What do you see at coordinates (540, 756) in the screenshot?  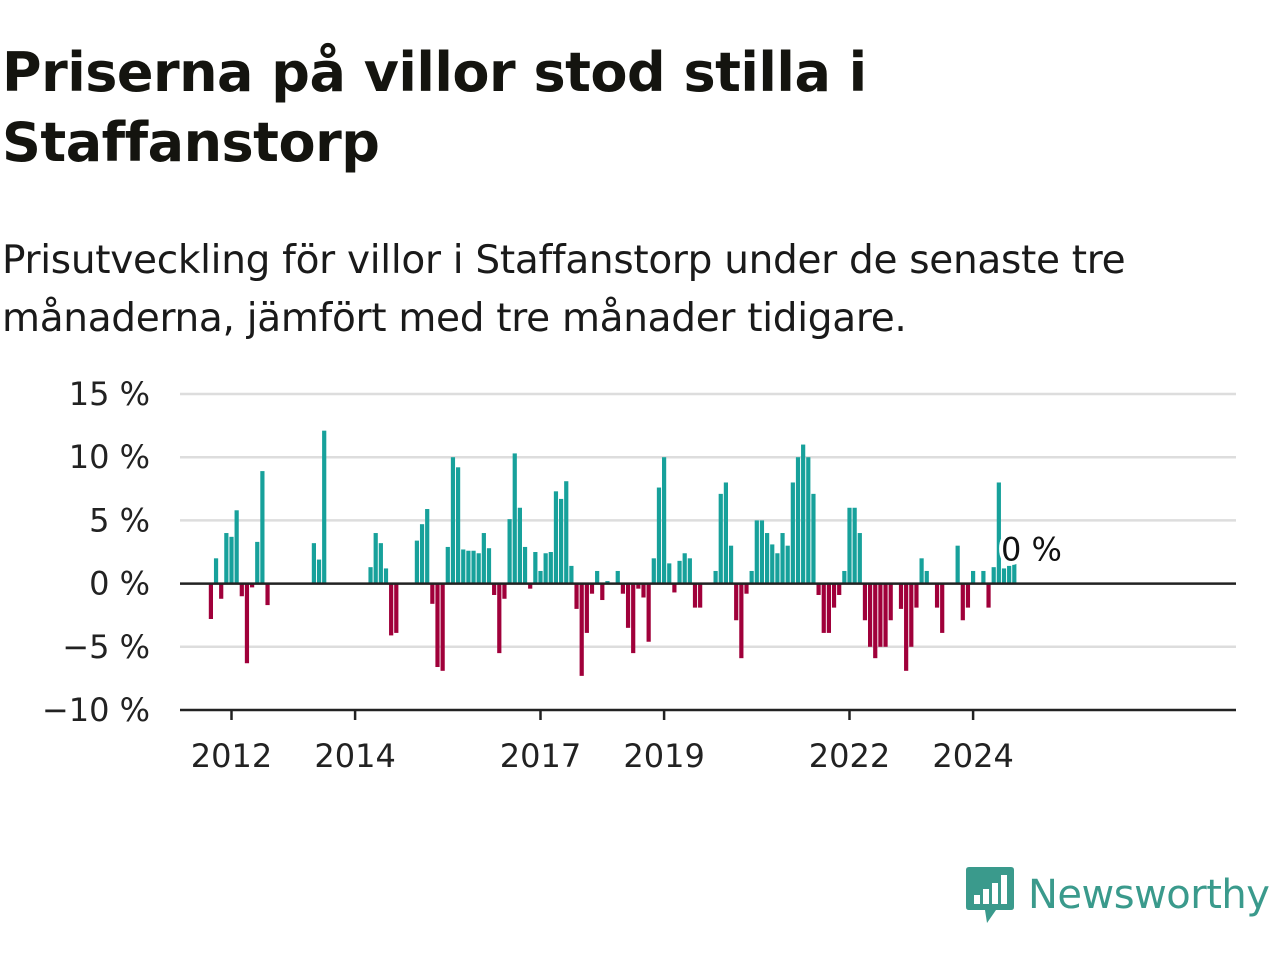 I see `x-tick-label: 2017` at bounding box center [540, 756].